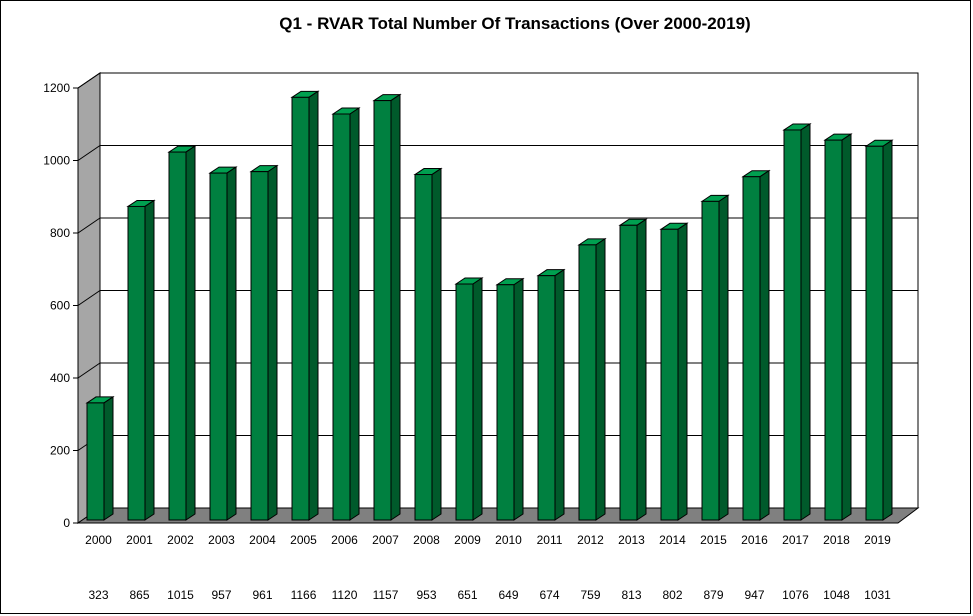 The height and width of the screenshot is (616, 973). I want to click on y-tick-label: 1200, so click(56, 88).